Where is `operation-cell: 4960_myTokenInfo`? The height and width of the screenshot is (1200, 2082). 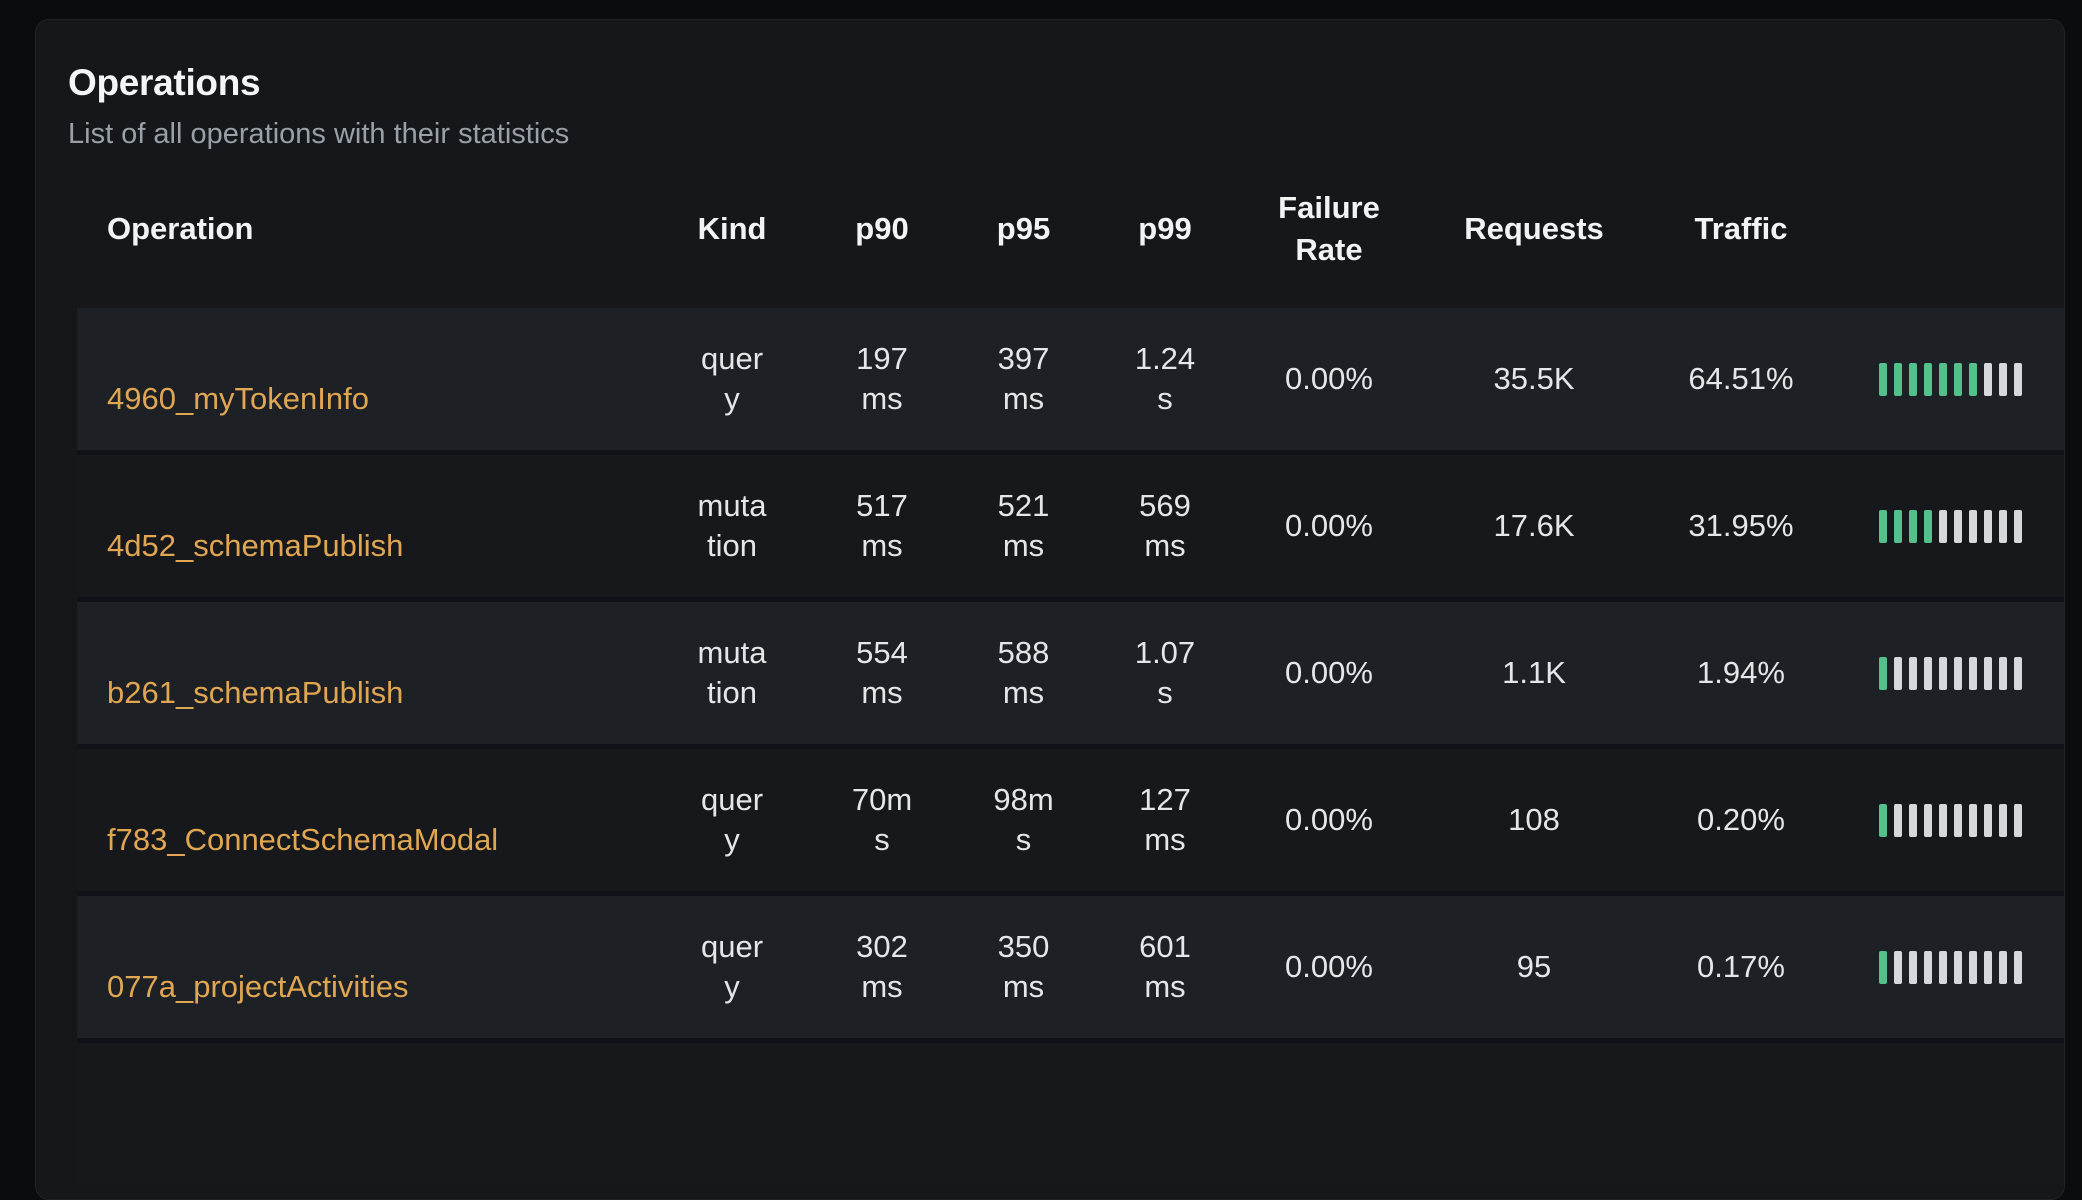
operation-cell: 4960_myTokenInfo is located at coordinates (367, 379).